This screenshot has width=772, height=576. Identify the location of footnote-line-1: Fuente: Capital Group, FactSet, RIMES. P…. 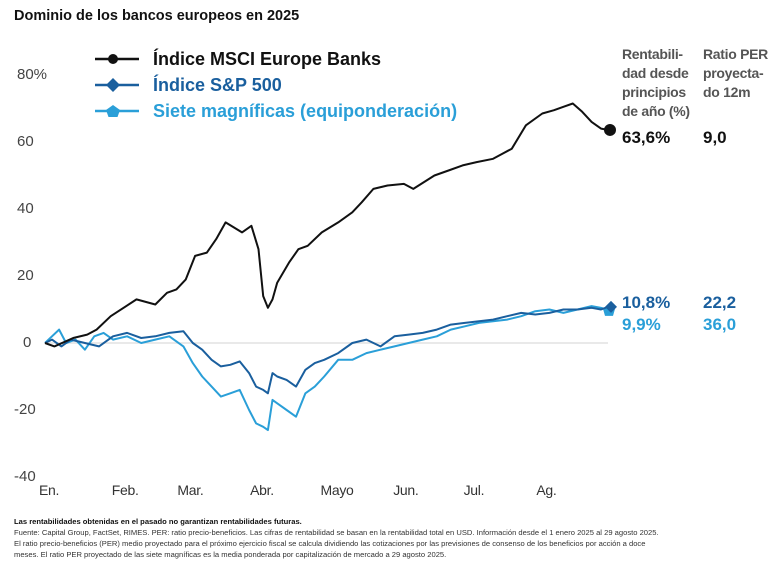
(336, 532).